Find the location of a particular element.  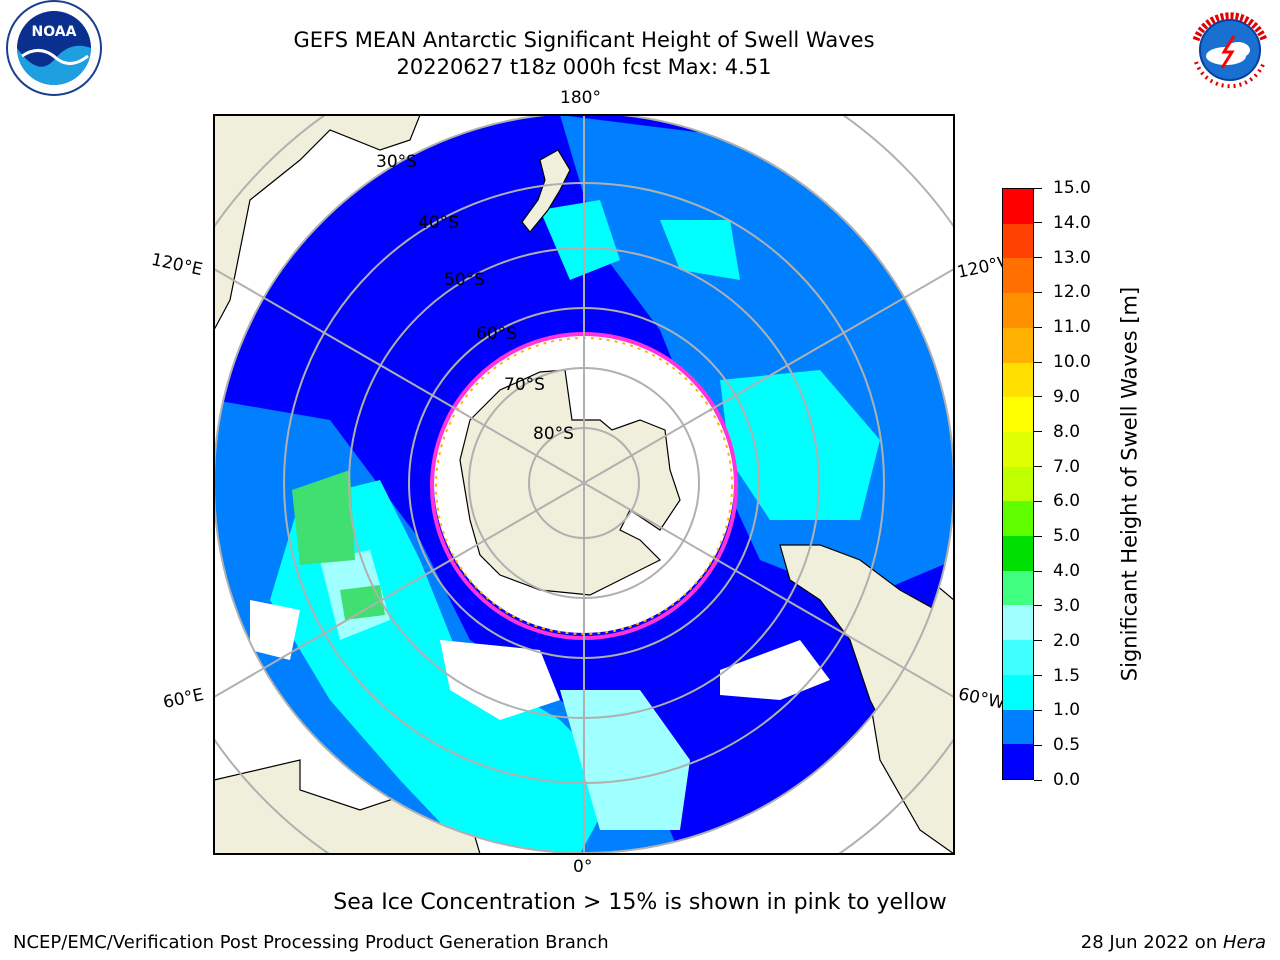

colorbar-tick-label: 1.5 is located at coordinates (1067, 675).